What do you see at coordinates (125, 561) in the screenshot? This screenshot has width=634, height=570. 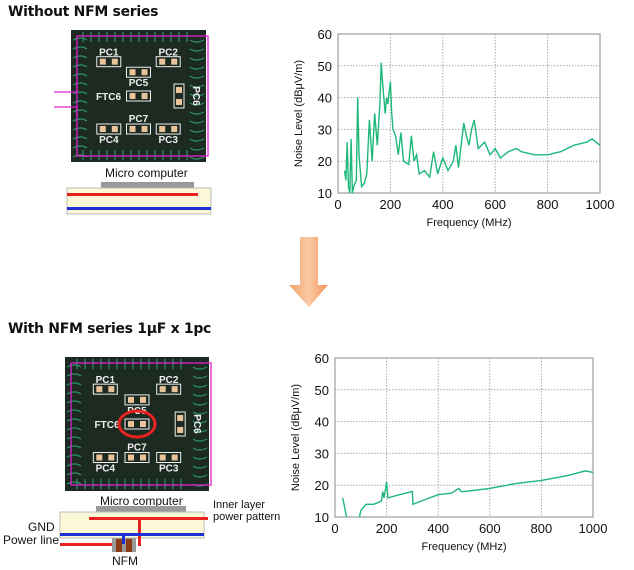 I see `nfm-label: NFM` at bounding box center [125, 561].